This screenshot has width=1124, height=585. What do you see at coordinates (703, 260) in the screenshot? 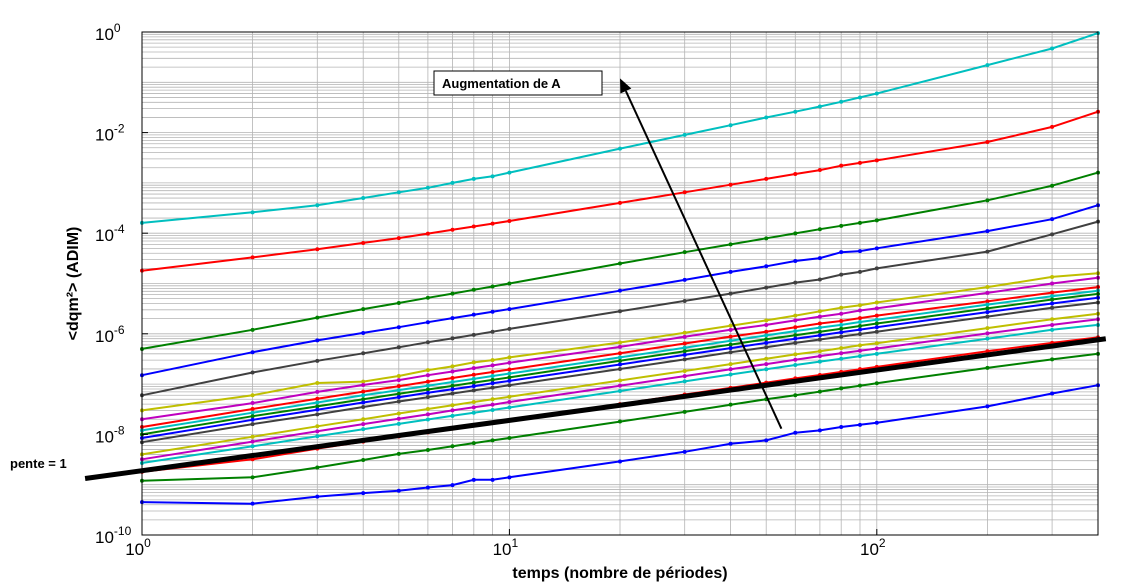
I see `annotation-arrow` at bounding box center [703, 260].